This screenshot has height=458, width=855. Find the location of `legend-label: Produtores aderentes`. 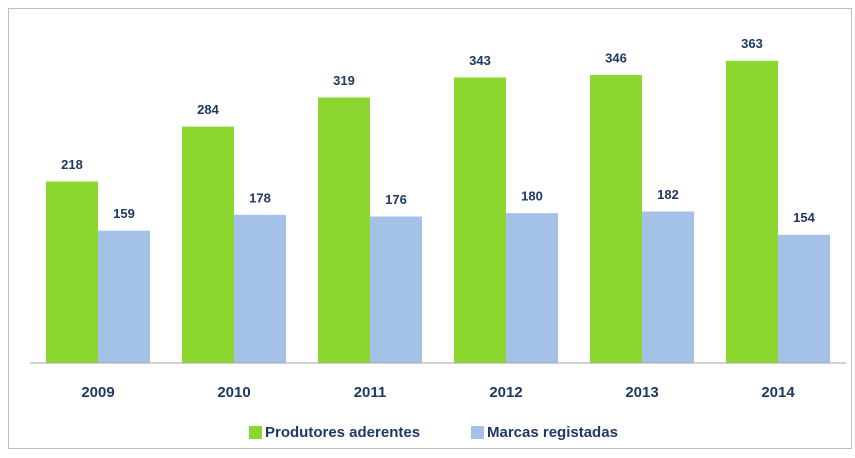

legend-label: Produtores aderentes is located at coordinates (342, 432).